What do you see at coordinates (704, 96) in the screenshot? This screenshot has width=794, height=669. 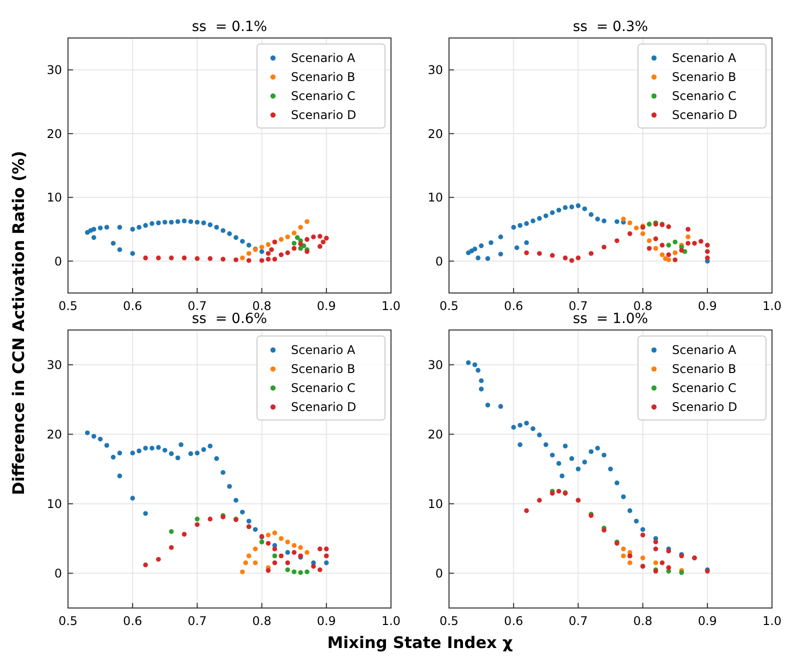 I see `legend-label: Scenario C` at bounding box center [704, 96].